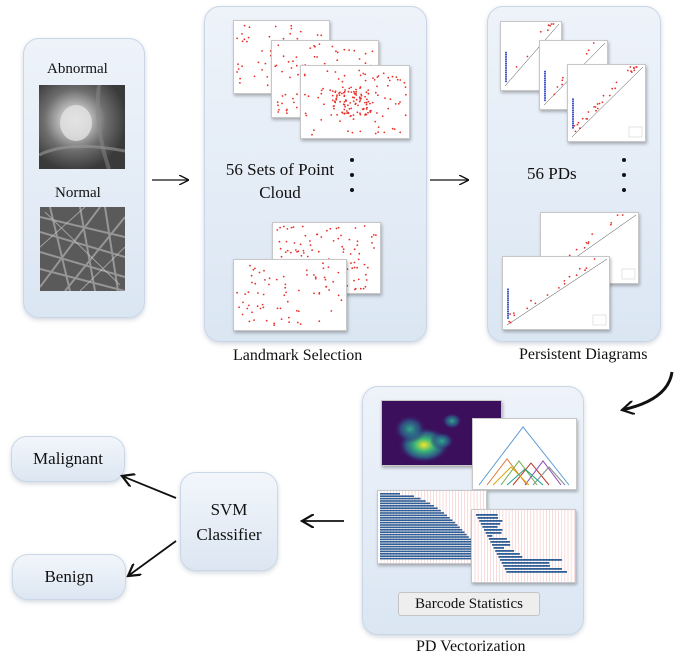 This screenshot has height=661, width=681. I want to click on abnormal-mammogram-image, so click(82, 127).